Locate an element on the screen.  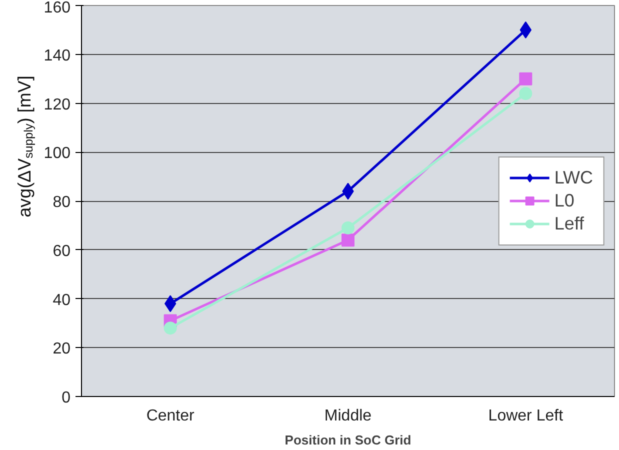
x-tick-label: Lower Left is located at coordinates (526, 416).